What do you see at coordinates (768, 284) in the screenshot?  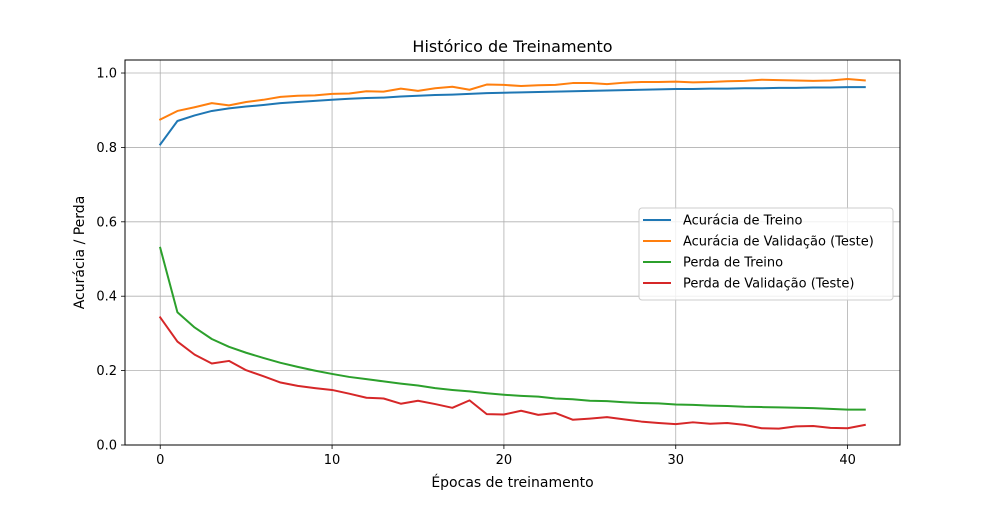 I see `legend-label-3: Perda de Validação (Teste)` at bounding box center [768, 284].